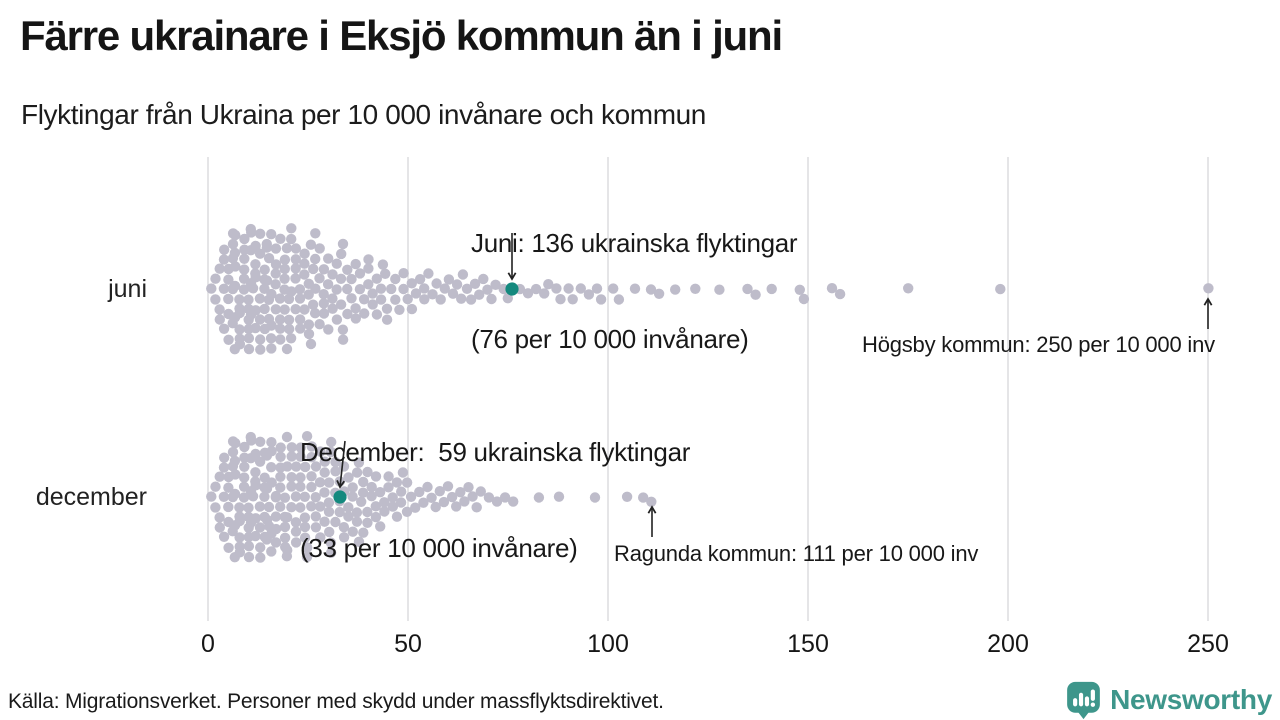  Describe the element at coordinates (401, 35) in the screenshot. I see `chart-title: Färre ukrainare i Eksjö kommun än i juni` at that location.